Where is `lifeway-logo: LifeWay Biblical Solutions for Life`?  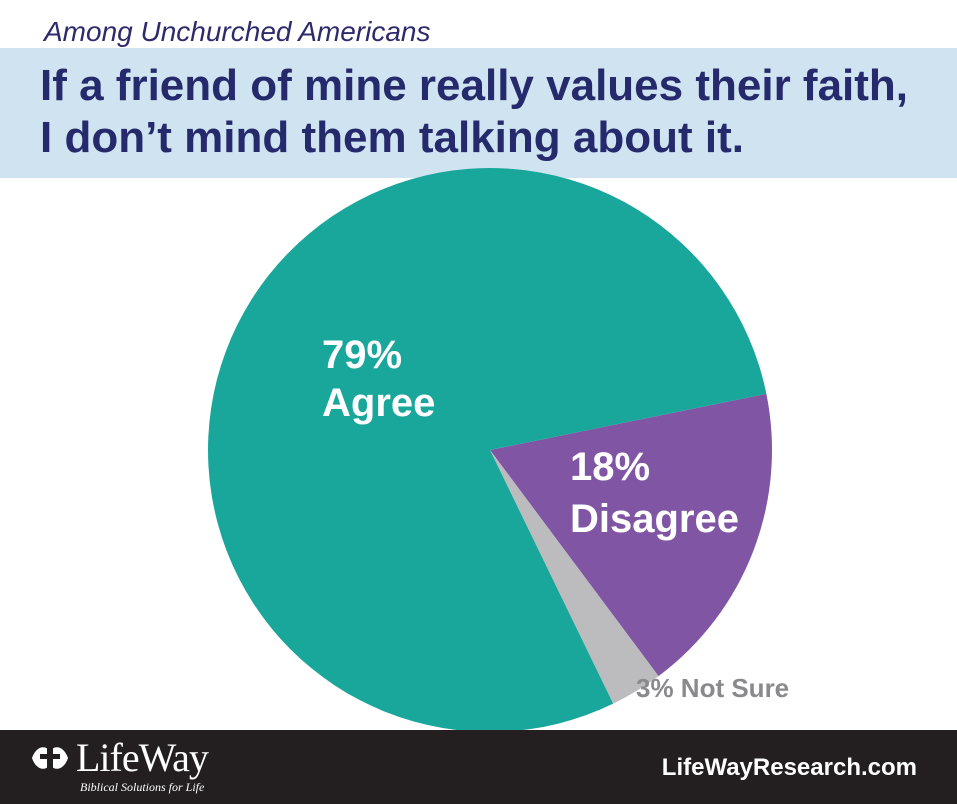 lifeway-logo: LifeWay Biblical Solutions for Life is located at coordinates (119, 765).